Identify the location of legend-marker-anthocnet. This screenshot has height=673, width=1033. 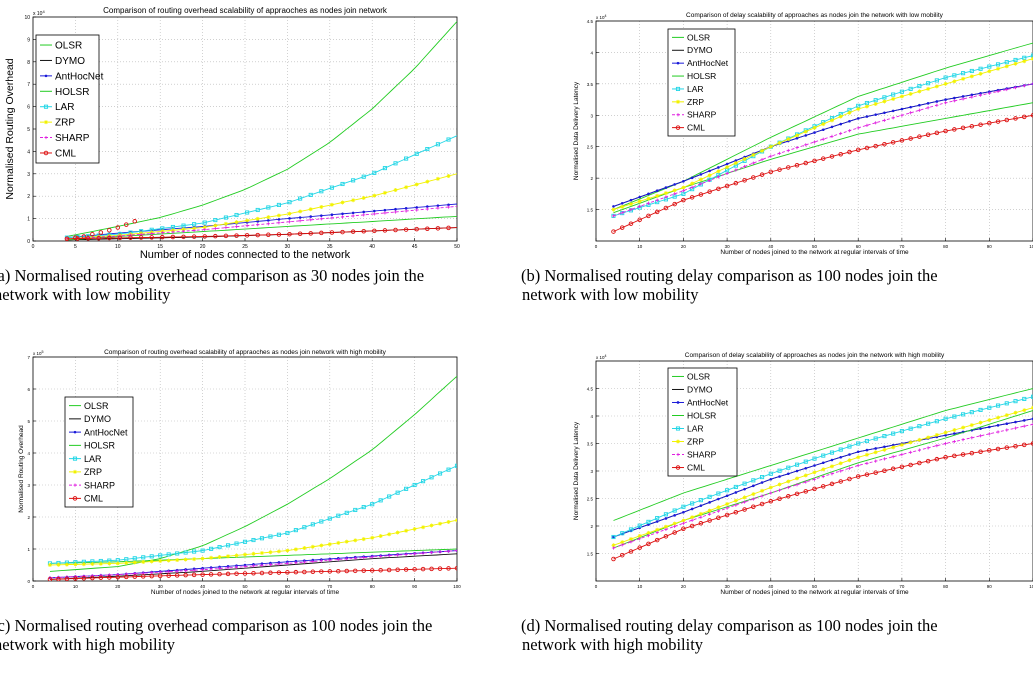
(678, 63).